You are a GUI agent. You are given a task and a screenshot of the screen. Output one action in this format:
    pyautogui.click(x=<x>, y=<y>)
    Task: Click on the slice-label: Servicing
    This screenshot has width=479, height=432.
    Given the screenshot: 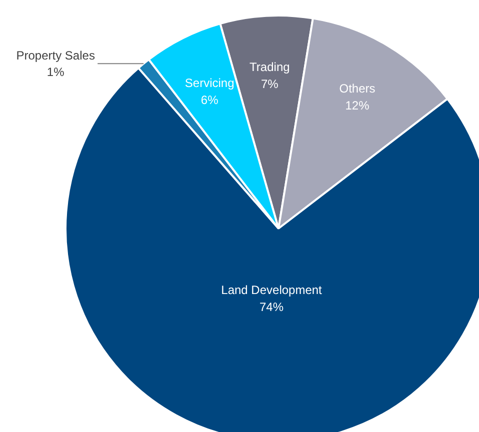 What is the action you would take?
    pyautogui.click(x=209, y=83)
    